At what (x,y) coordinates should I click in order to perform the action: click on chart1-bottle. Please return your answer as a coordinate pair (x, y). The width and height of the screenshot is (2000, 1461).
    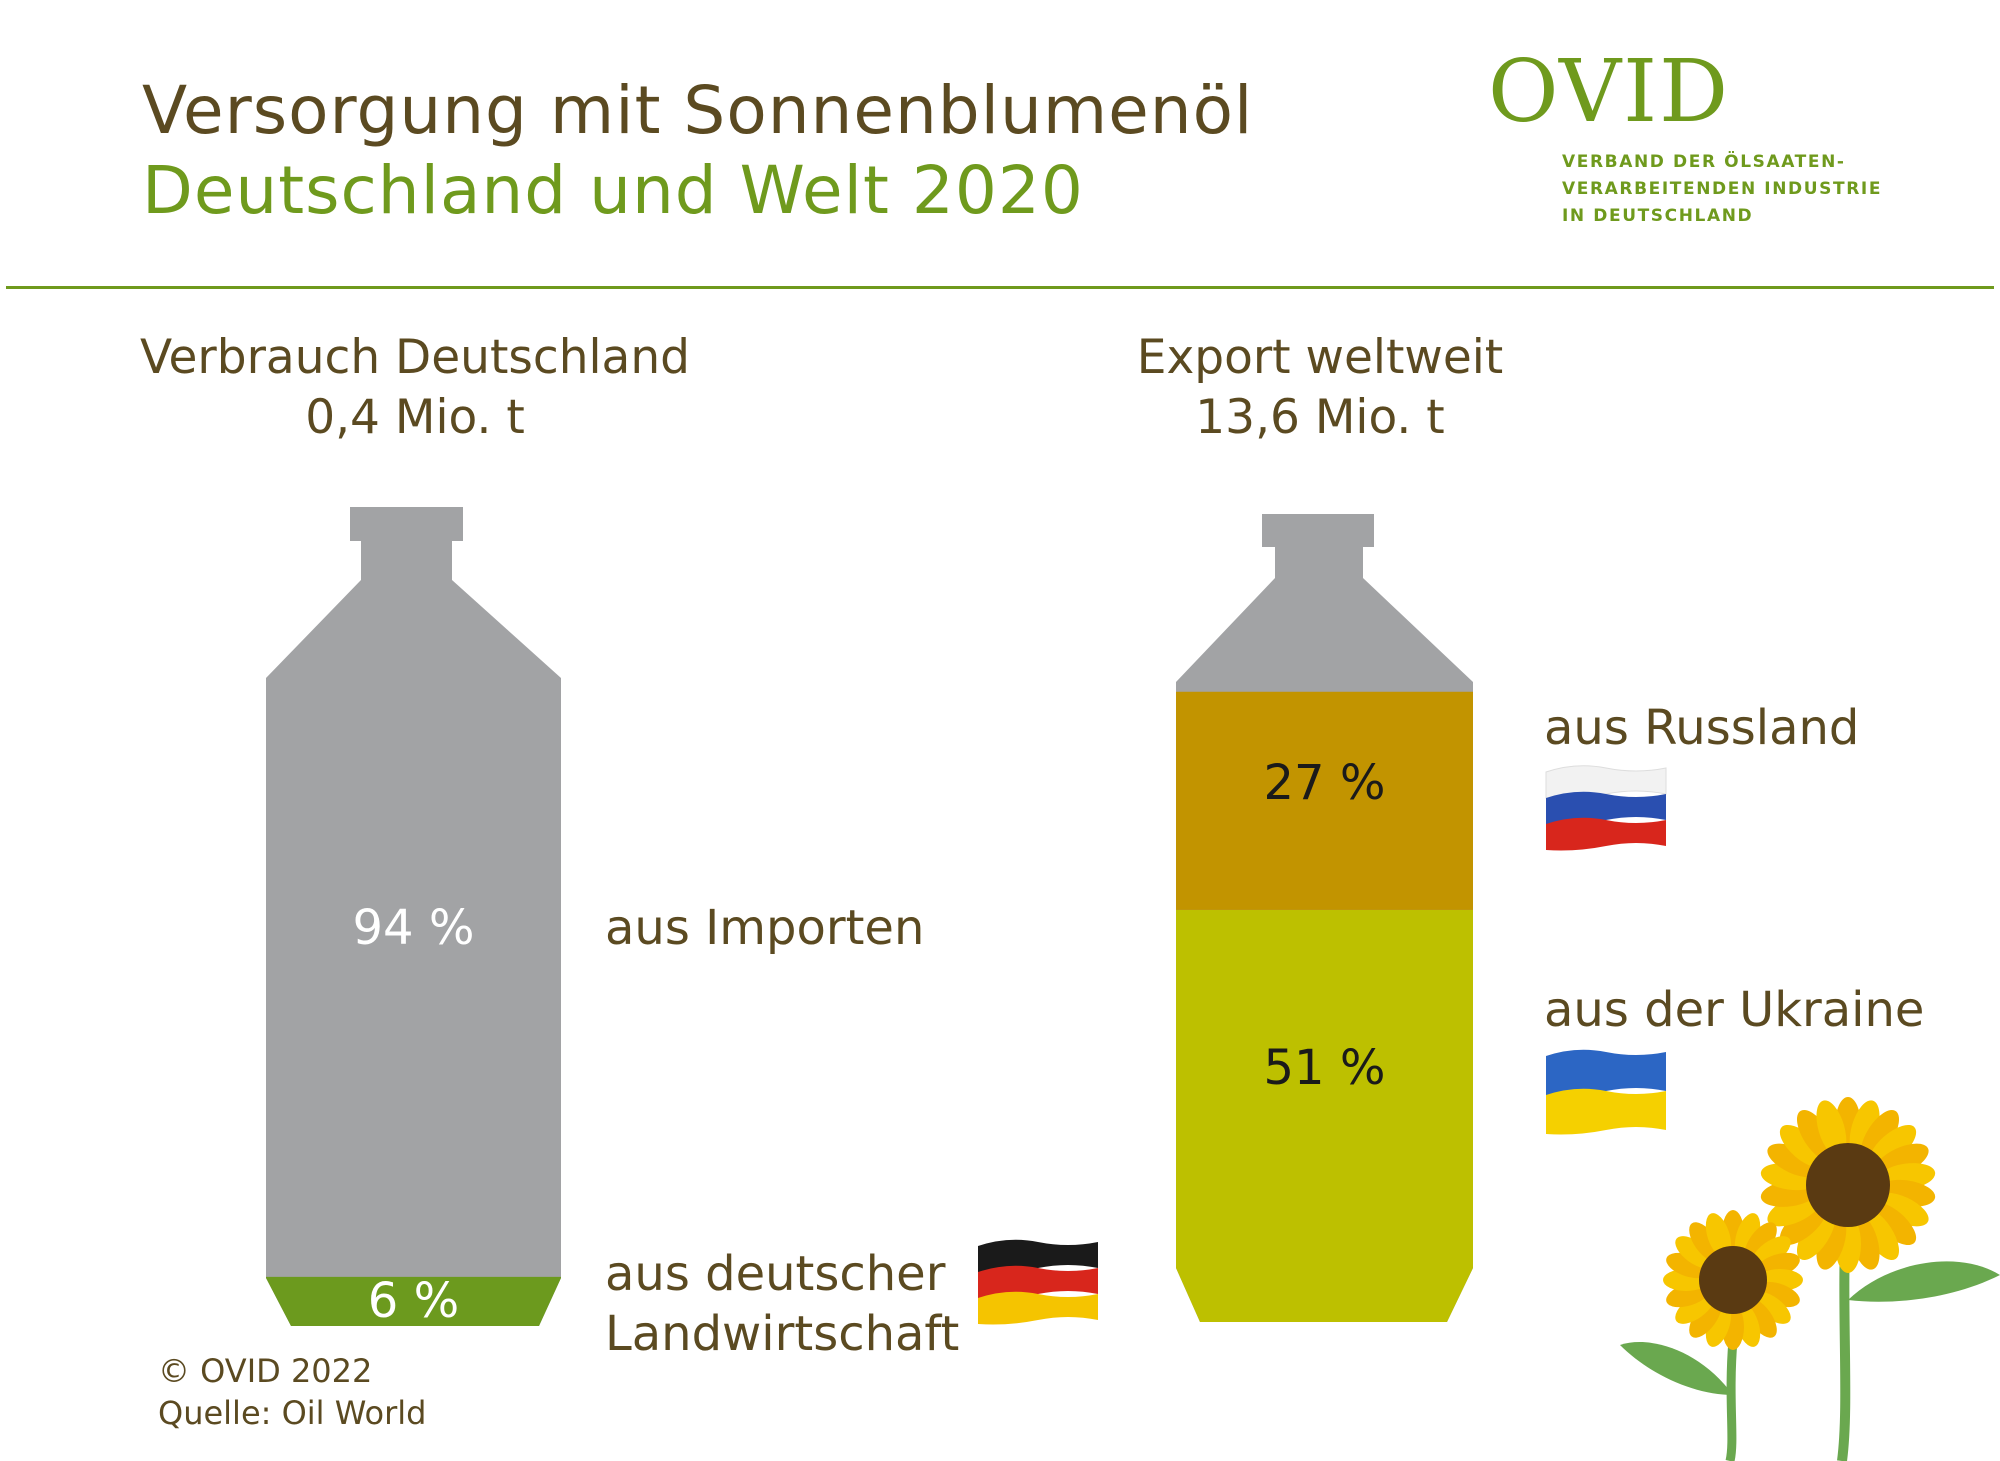
    Looking at the image, I should click on (413, 916).